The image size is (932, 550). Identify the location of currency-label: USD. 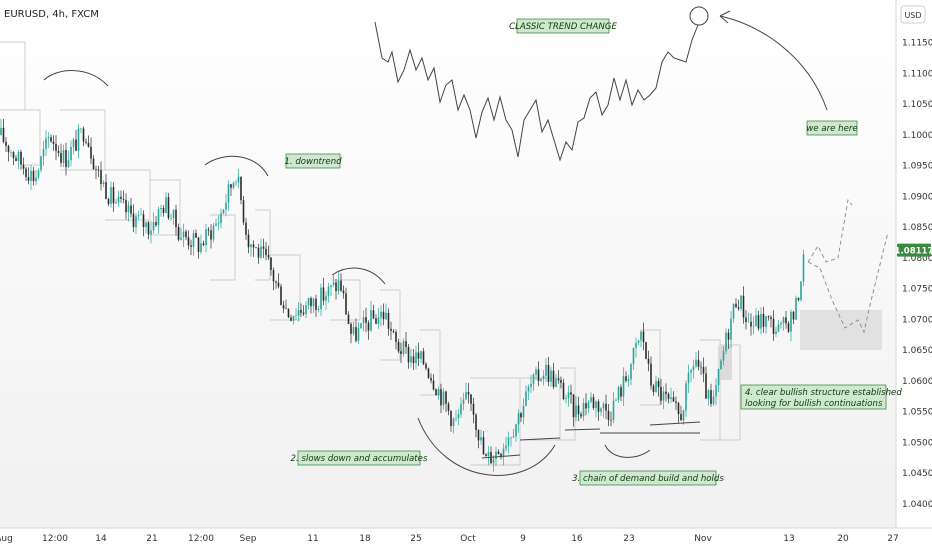
(912, 15).